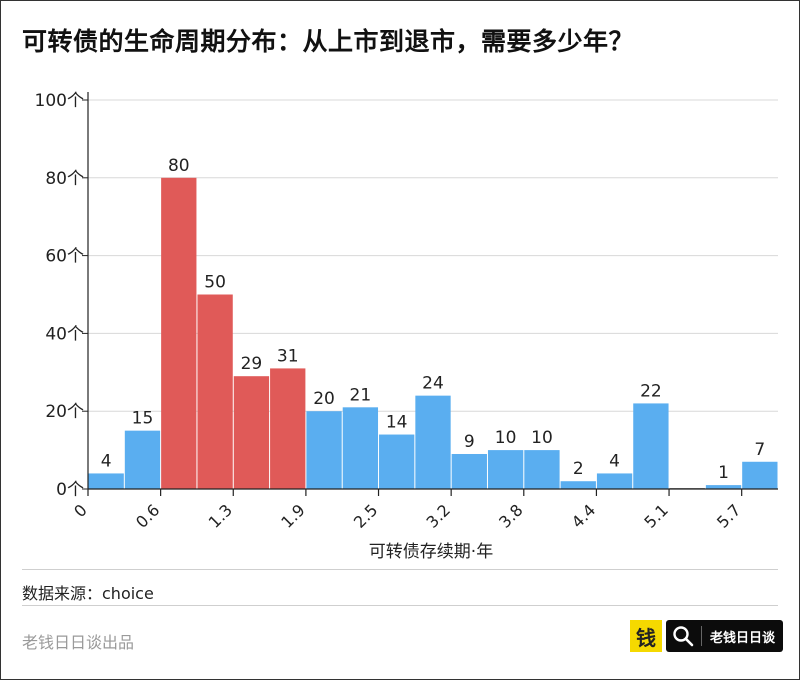  What do you see at coordinates (324, 399) in the screenshot?
I see `bar-value-label: 20` at bounding box center [324, 399].